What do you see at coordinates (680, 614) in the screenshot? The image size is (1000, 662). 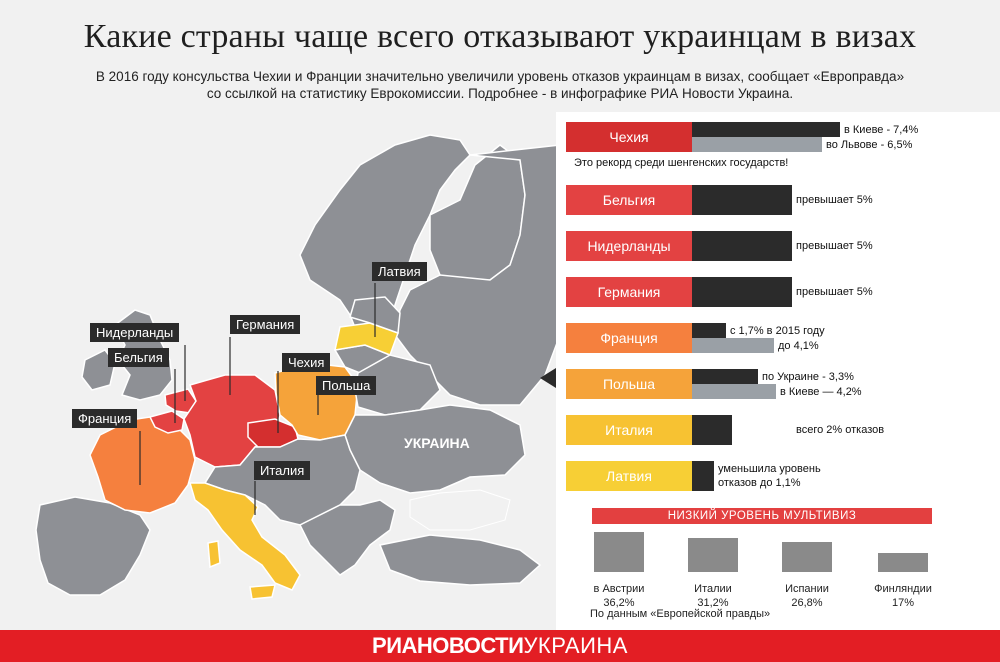 I see `source-note: По данным «Европейской правды»` at bounding box center [680, 614].